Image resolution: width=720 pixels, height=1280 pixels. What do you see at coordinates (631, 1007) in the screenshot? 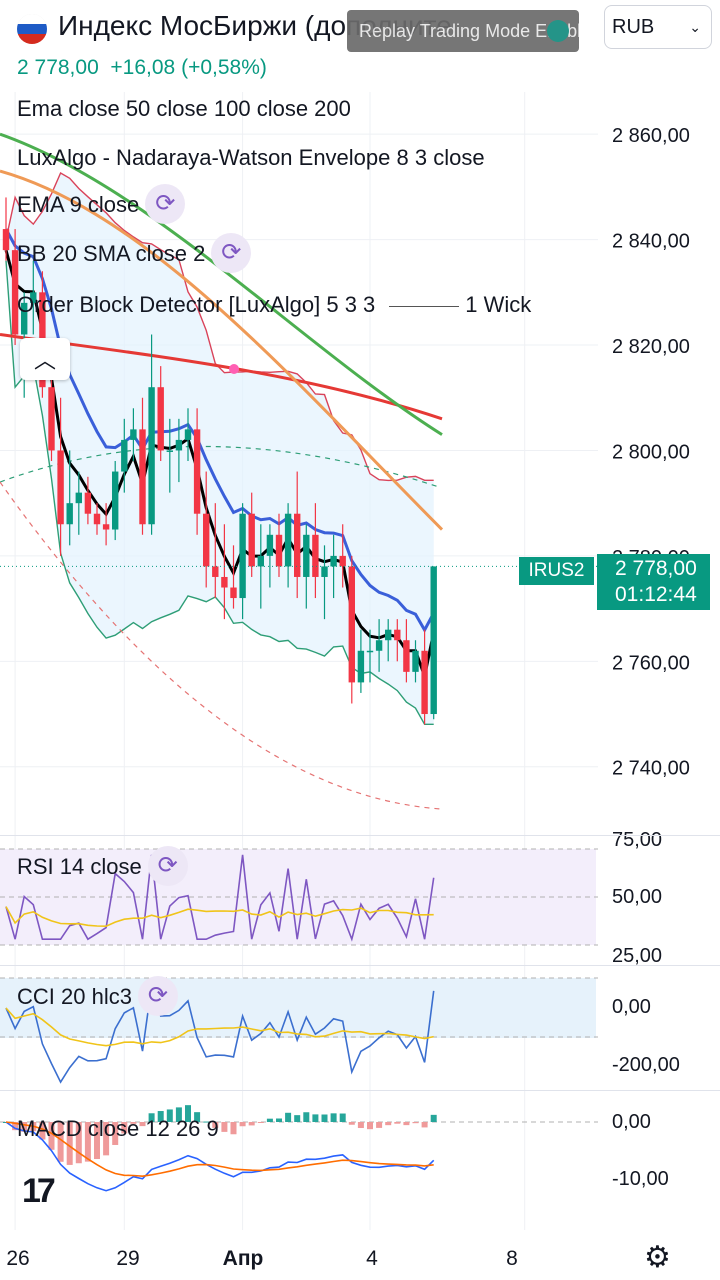
I see `cci-tick-label: 0,00` at bounding box center [631, 1007].